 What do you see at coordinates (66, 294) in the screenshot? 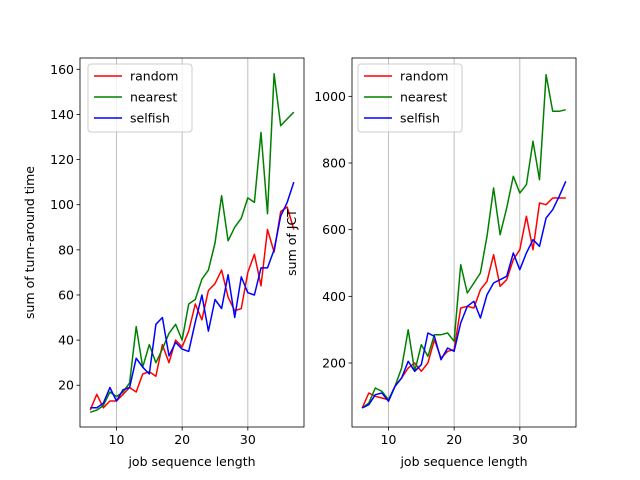
I see `y-tick-label: 60` at bounding box center [66, 294].